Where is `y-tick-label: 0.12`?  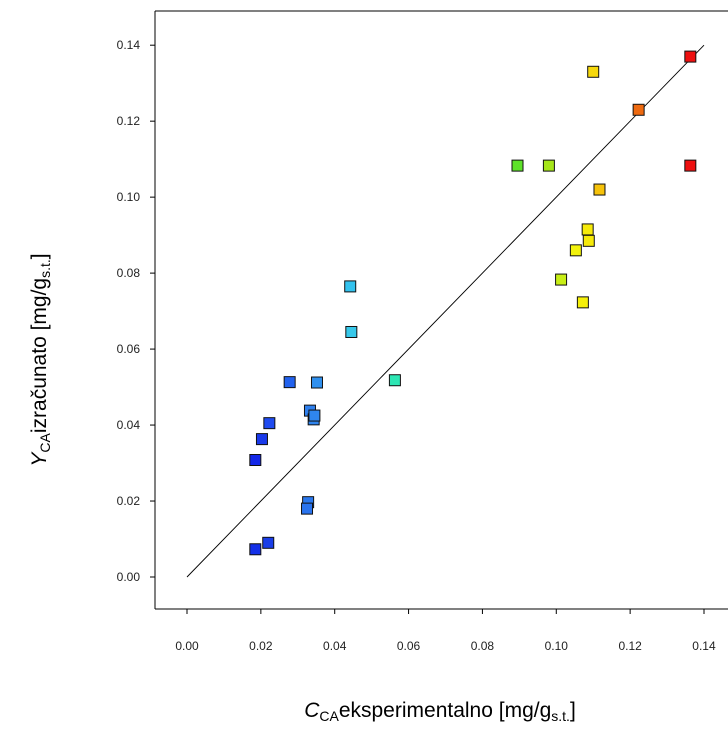 y-tick-label: 0.12 is located at coordinates (129, 121).